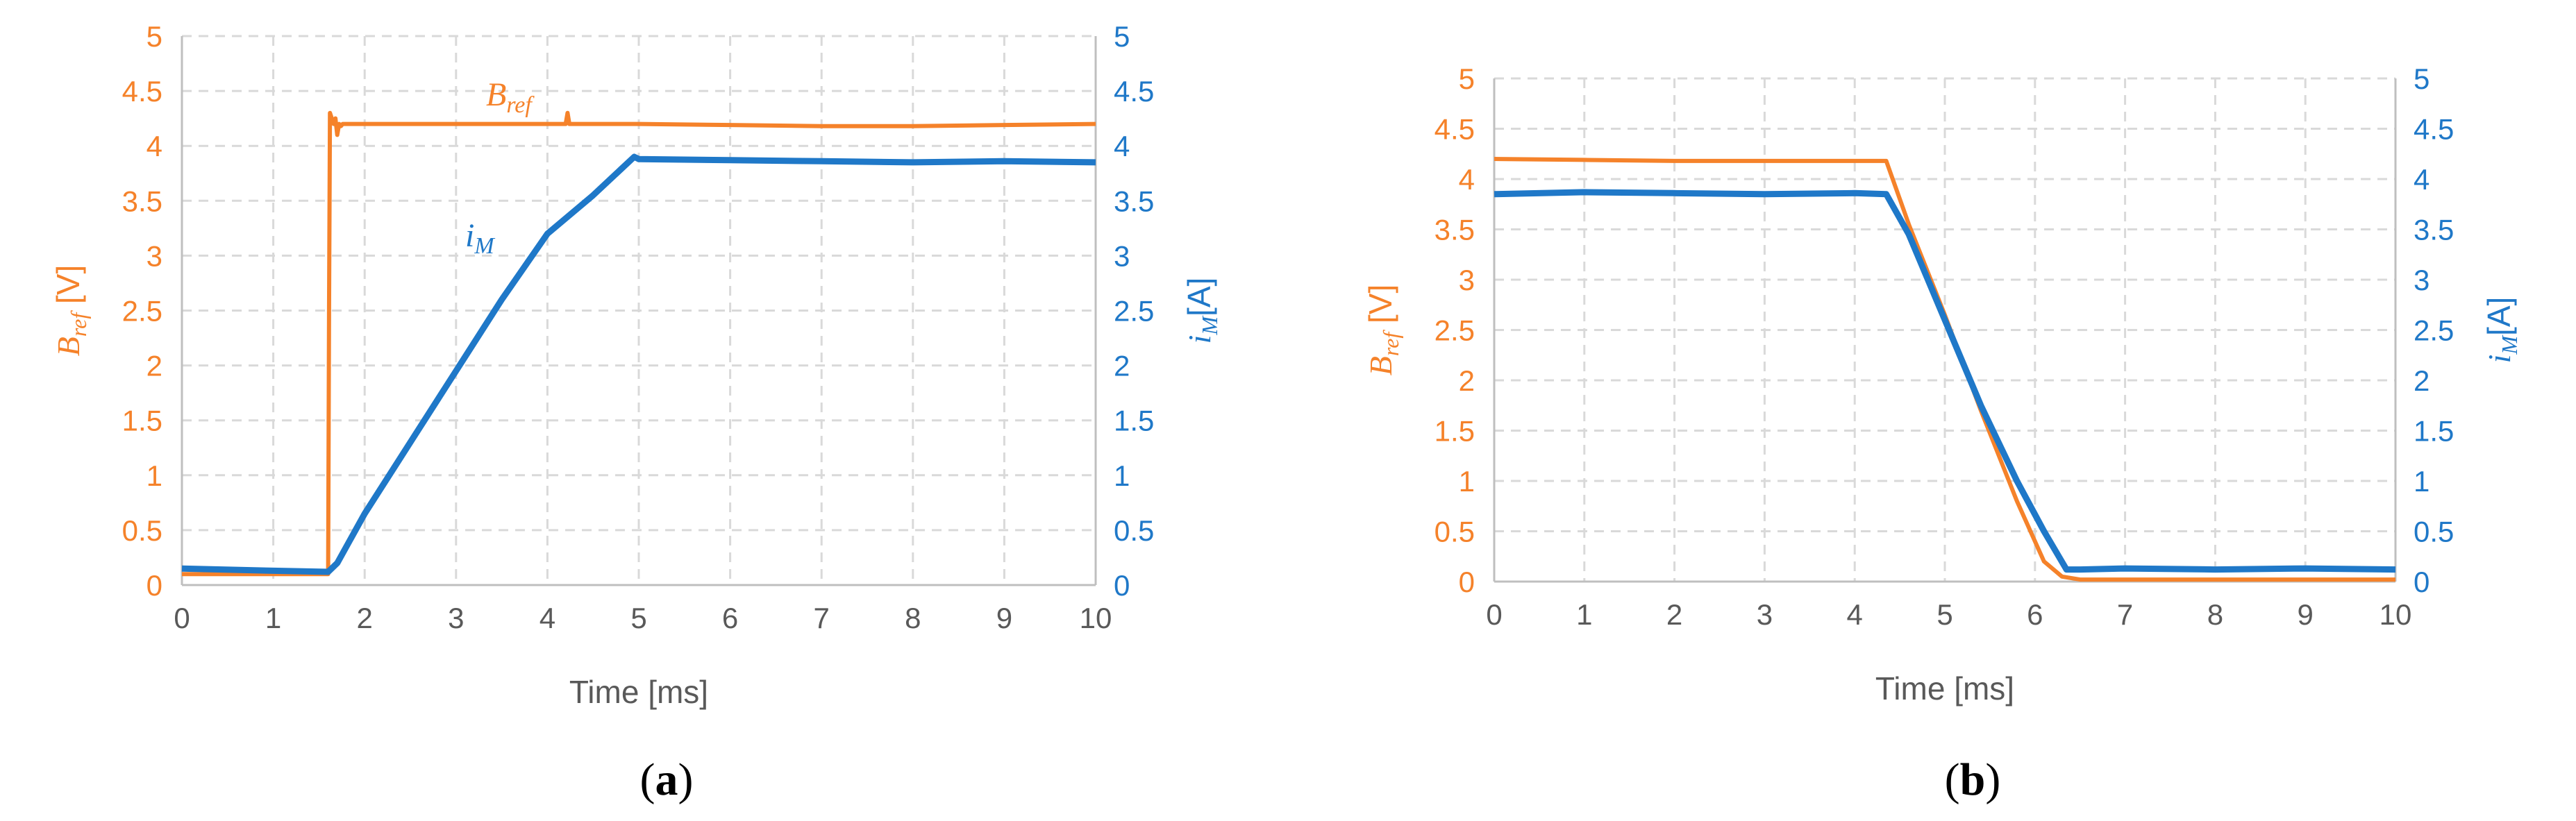 The height and width of the screenshot is (821, 2576). I want to click on panel-label: (a), so click(667, 779).